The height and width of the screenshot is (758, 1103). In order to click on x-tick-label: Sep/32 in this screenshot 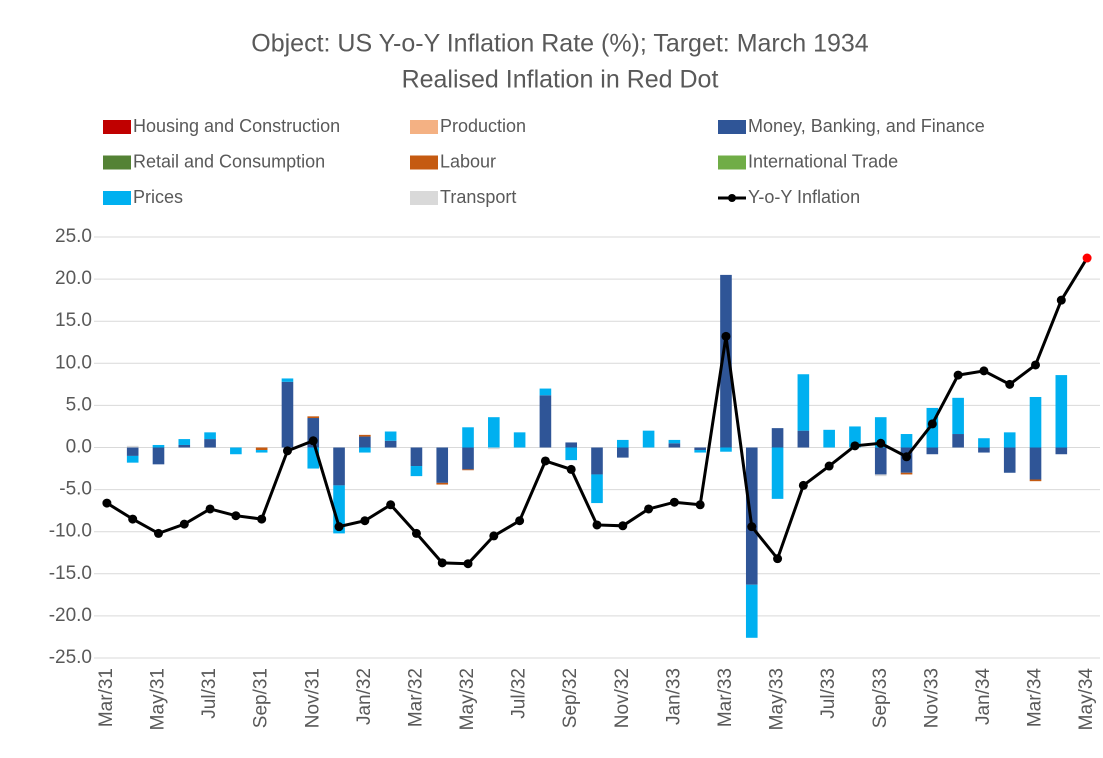, I will do `click(570, 698)`.